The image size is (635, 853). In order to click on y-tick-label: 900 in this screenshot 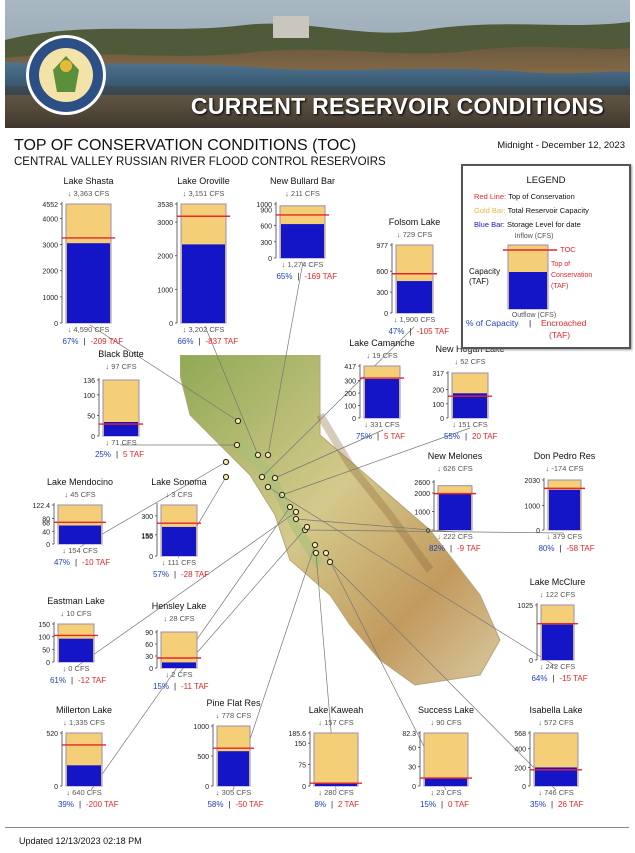, I will do `click(266, 210)`.